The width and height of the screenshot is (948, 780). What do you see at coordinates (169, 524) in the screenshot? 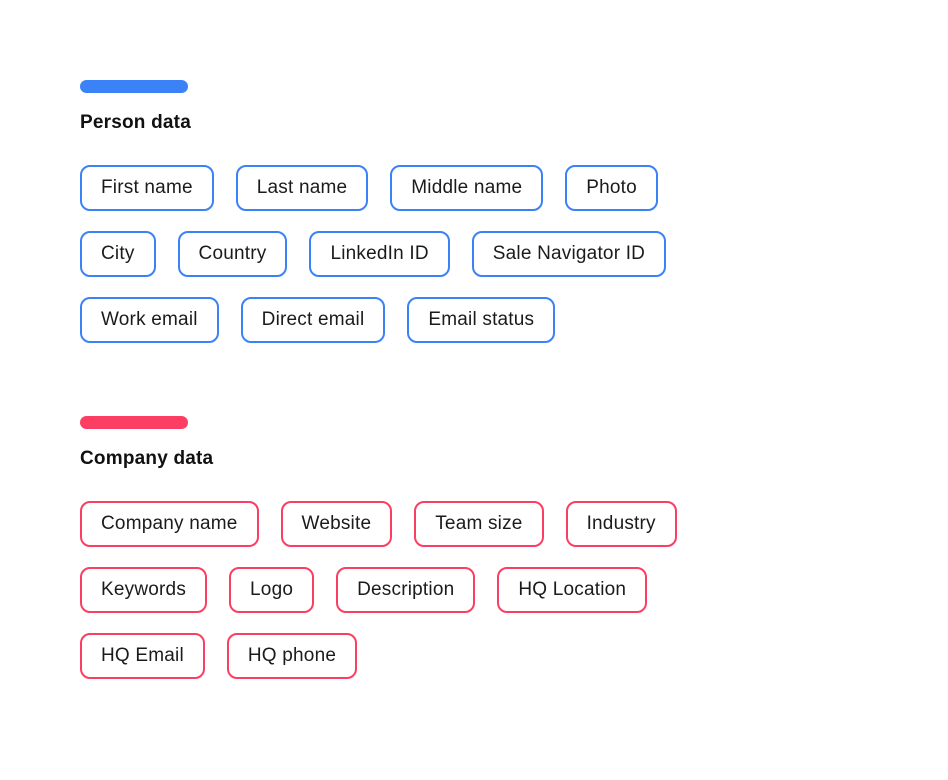
I see `chip-company-name: Company name` at bounding box center [169, 524].